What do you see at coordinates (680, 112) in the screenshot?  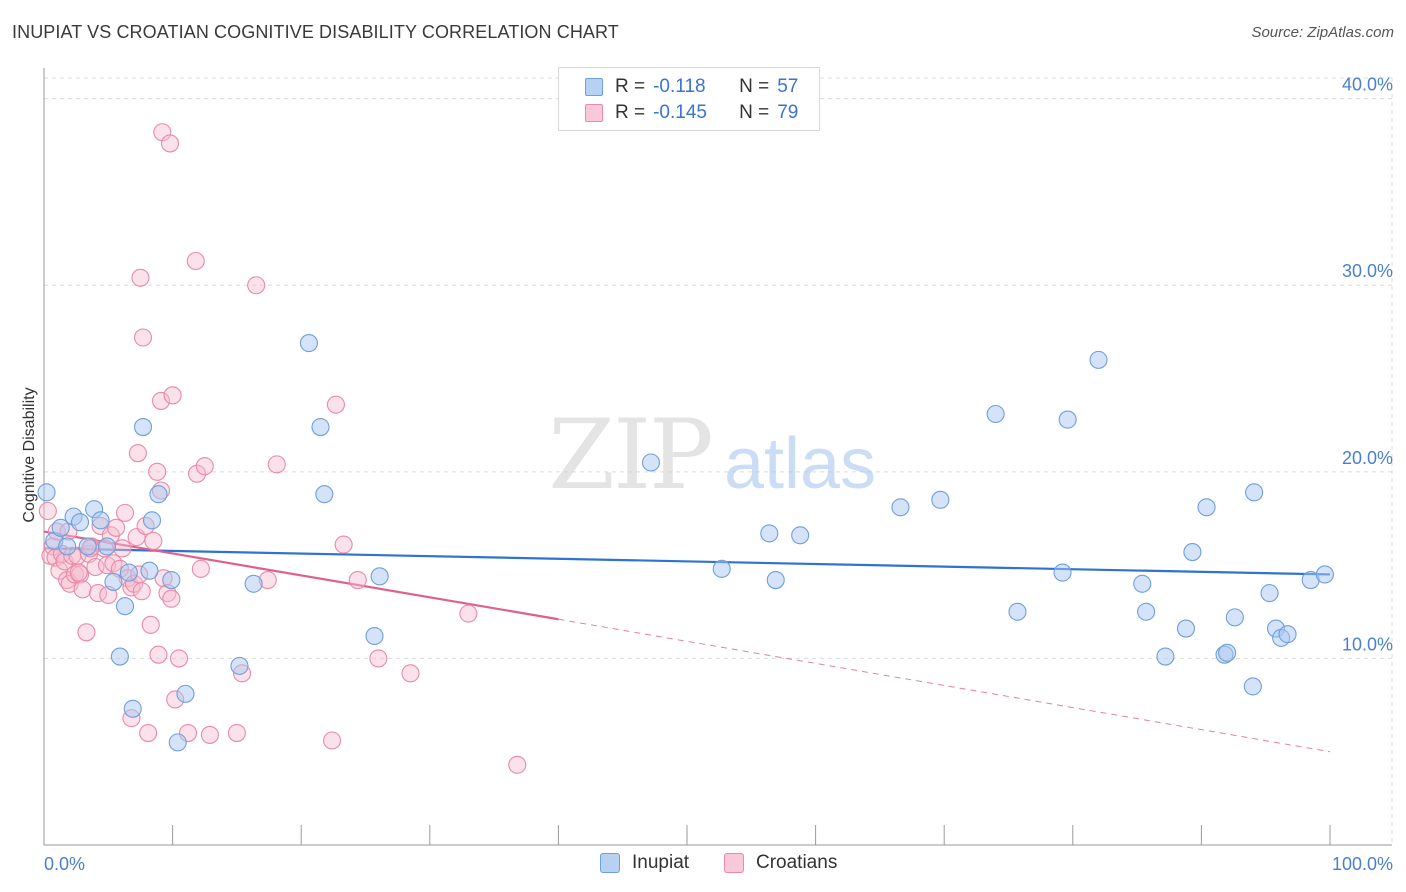 I see `legend-r-value: -0.145` at bounding box center [680, 112].